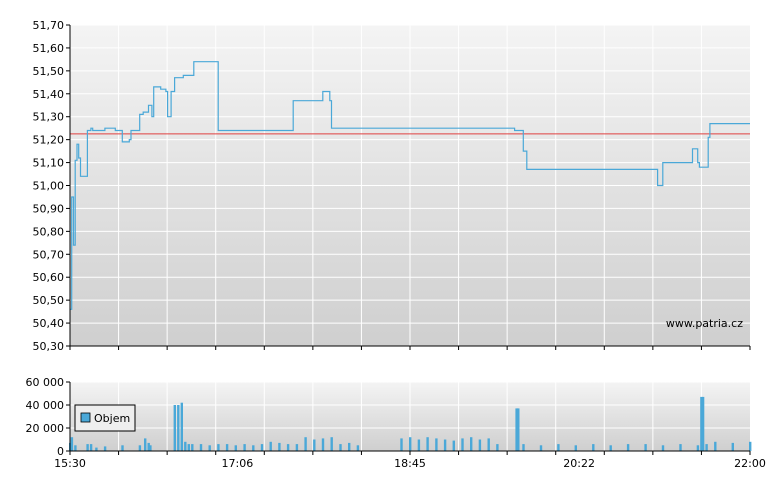 This screenshot has width=780, height=490. I want to click on volume-x-tick-label: 17:06, so click(238, 463).